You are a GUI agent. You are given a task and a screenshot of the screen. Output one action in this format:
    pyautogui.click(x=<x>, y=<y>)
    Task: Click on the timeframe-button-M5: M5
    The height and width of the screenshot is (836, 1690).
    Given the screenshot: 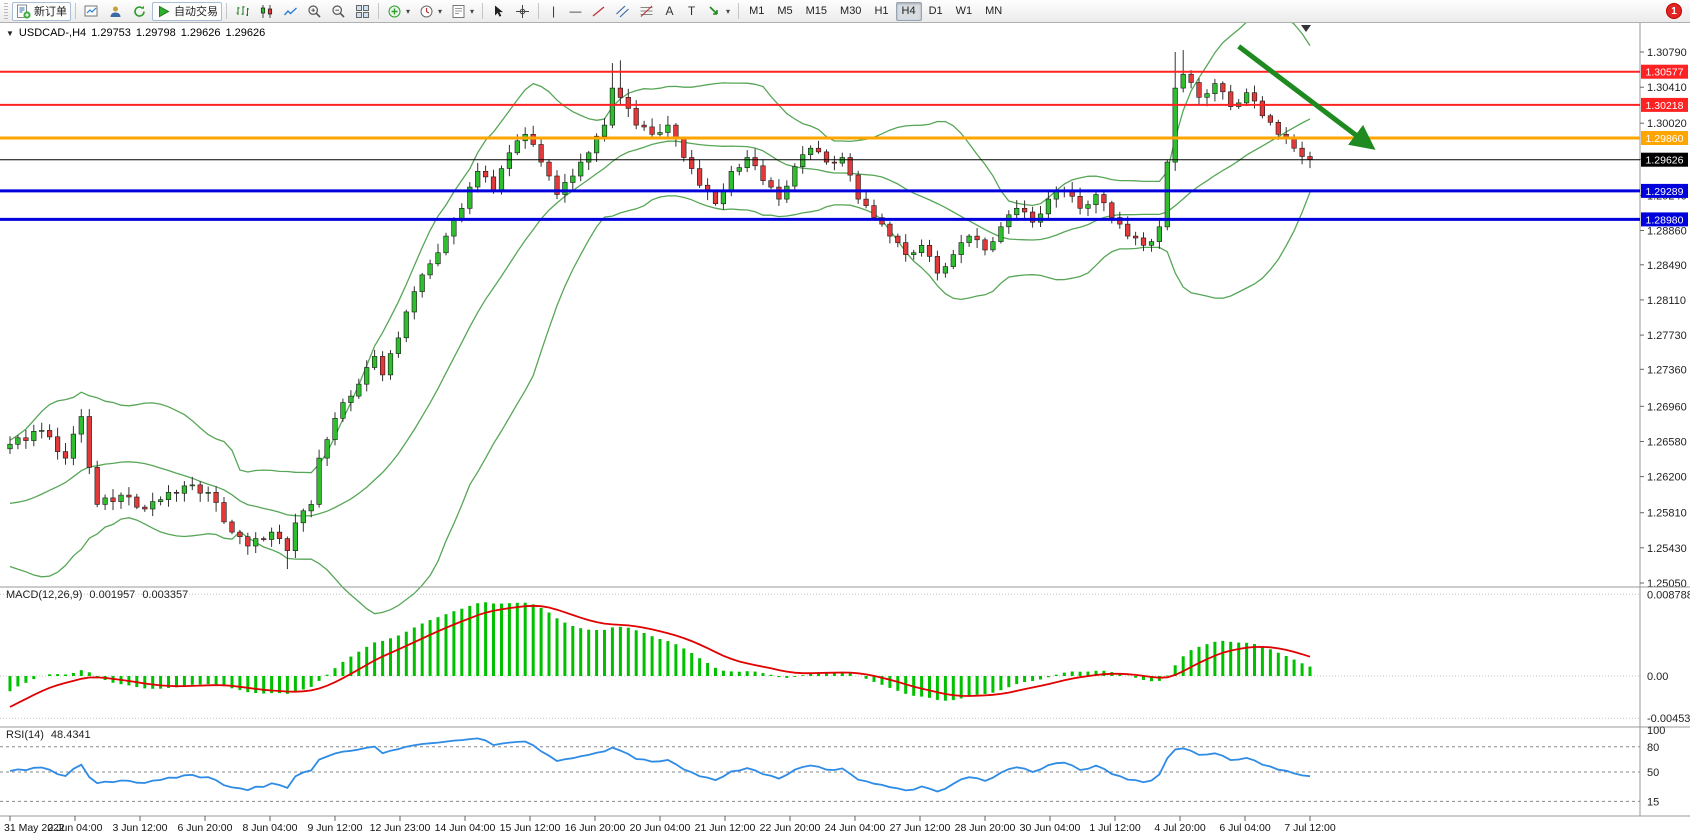 What is the action you would take?
    pyautogui.click(x=784, y=11)
    